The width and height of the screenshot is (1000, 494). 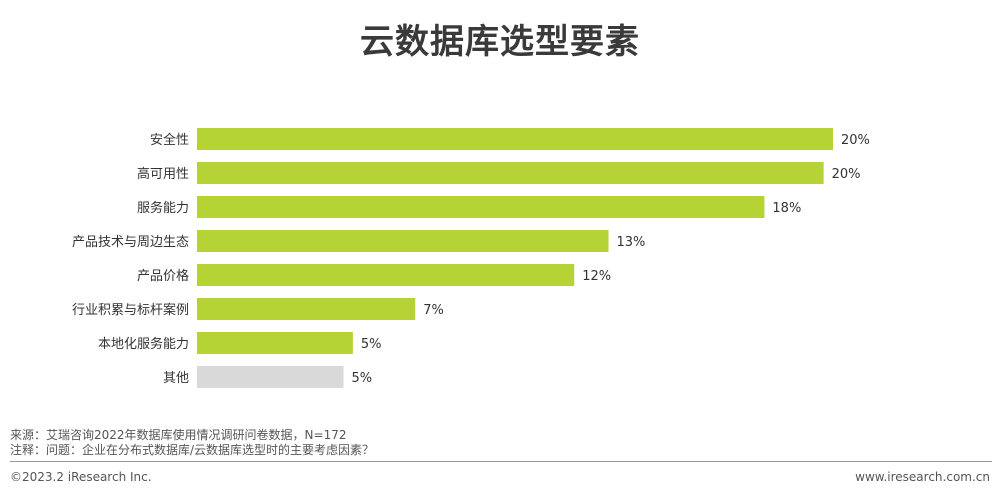 What do you see at coordinates (631, 242) in the screenshot?
I see `value-label: 13%` at bounding box center [631, 242].